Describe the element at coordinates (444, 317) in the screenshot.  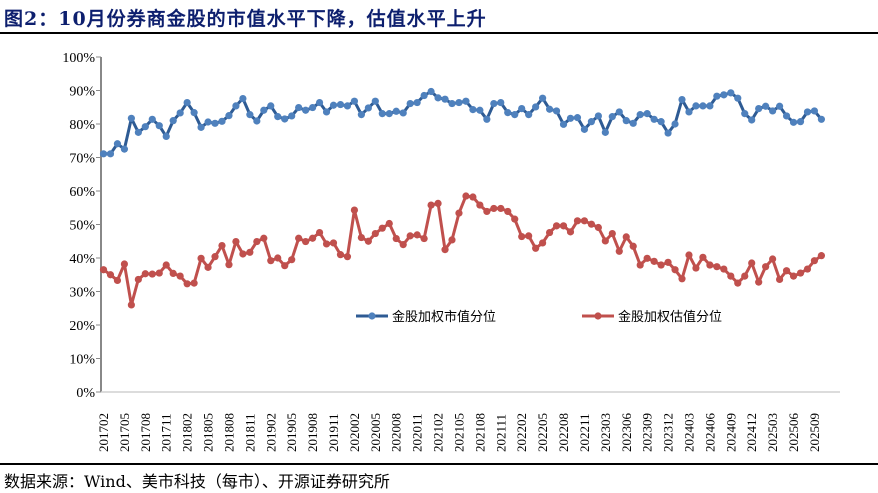
I see `legend-label: 金股加权市值分位` at that location.